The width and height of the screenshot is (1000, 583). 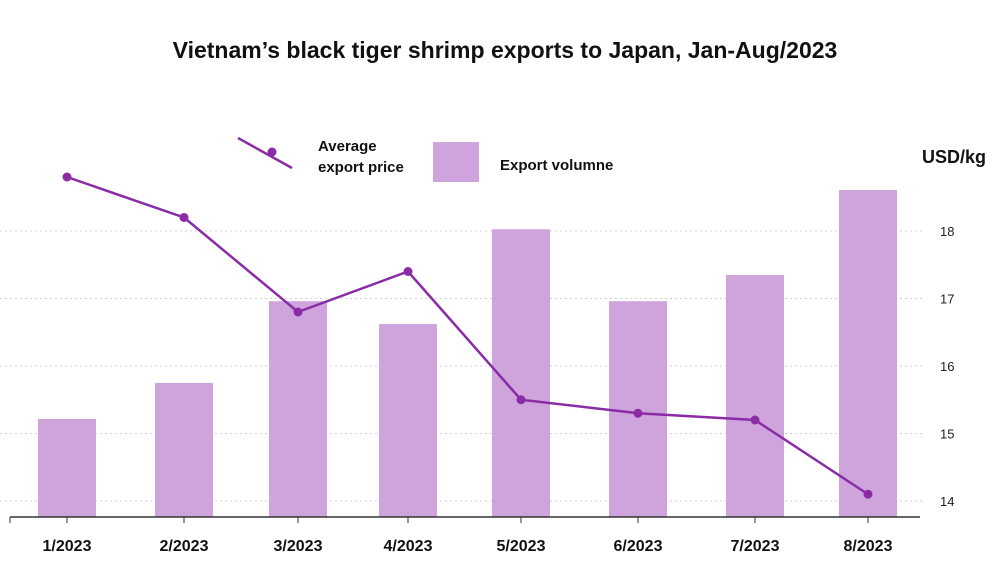 I want to click on y-tick-label: 15, so click(x=947, y=434).